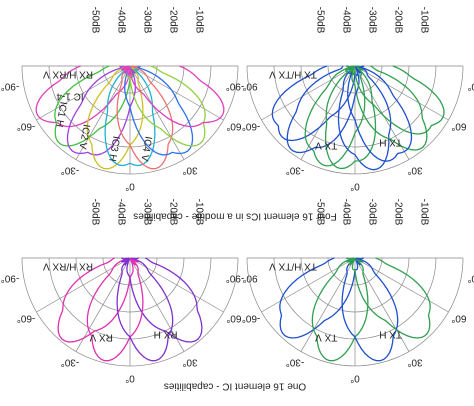  What do you see at coordinates (83, 136) in the screenshot?
I see `pattern-label: IC2 V` at bounding box center [83, 136].